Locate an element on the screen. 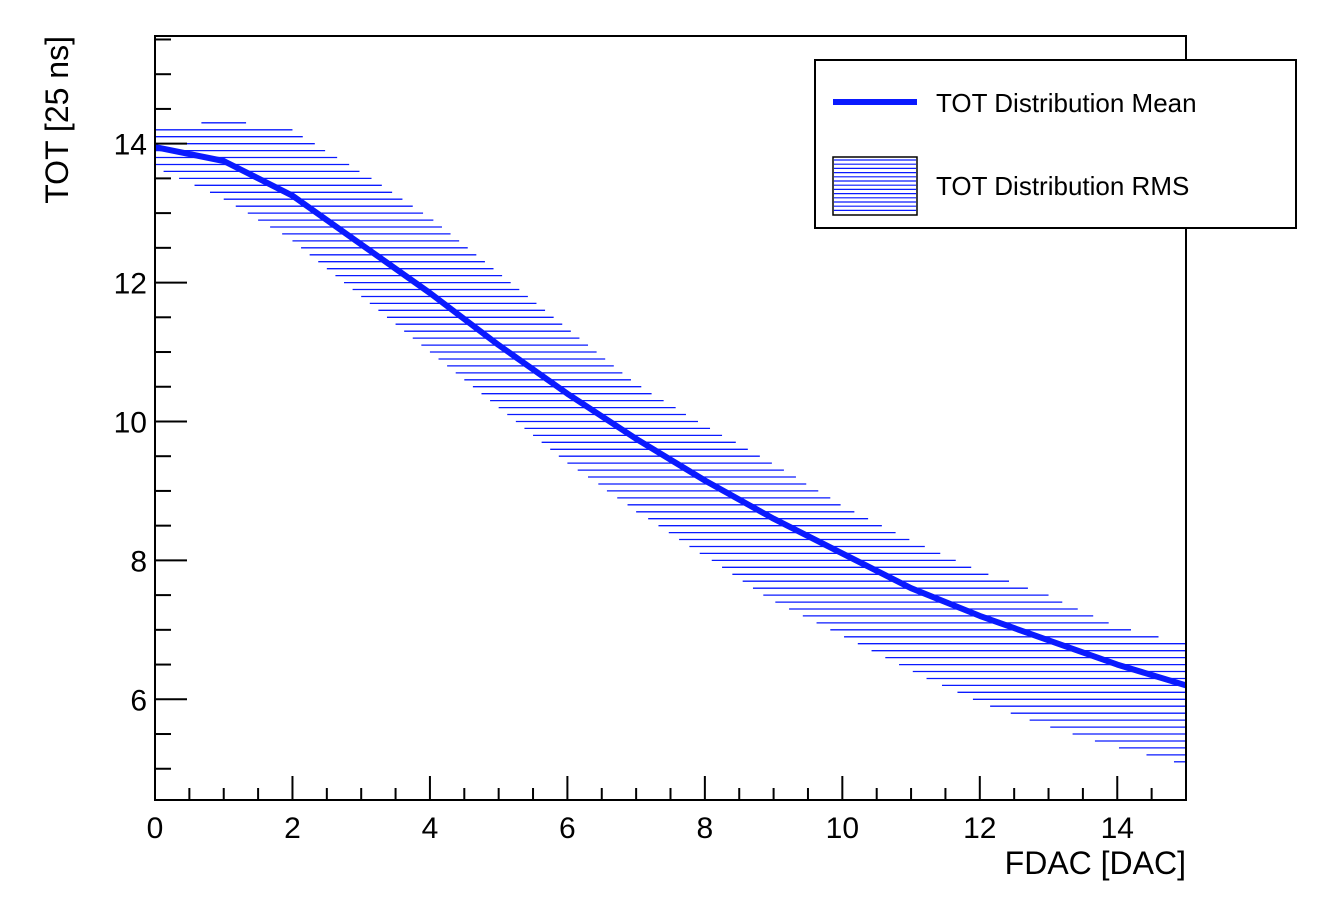 This screenshot has width=1326, height=918. legend-mean-label: TOT Distribution Mean is located at coordinates (1066, 103).